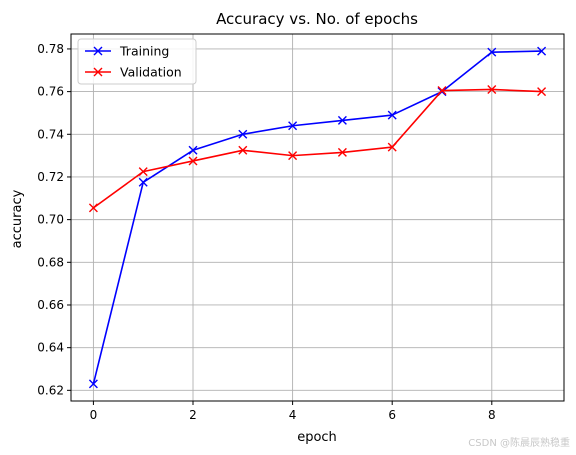 Image resolution: width=576 pixels, height=455 pixels. What do you see at coordinates (94, 415) in the screenshot?
I see `x-tick-label: 0` at bounding box center [94, 415].